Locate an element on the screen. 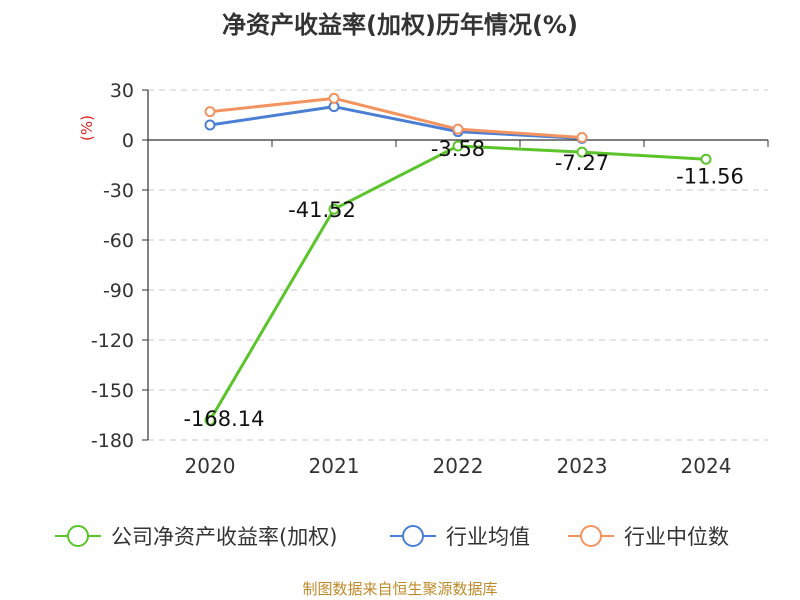  y-axis-unit: (%) is located at coordinates (87, 128).